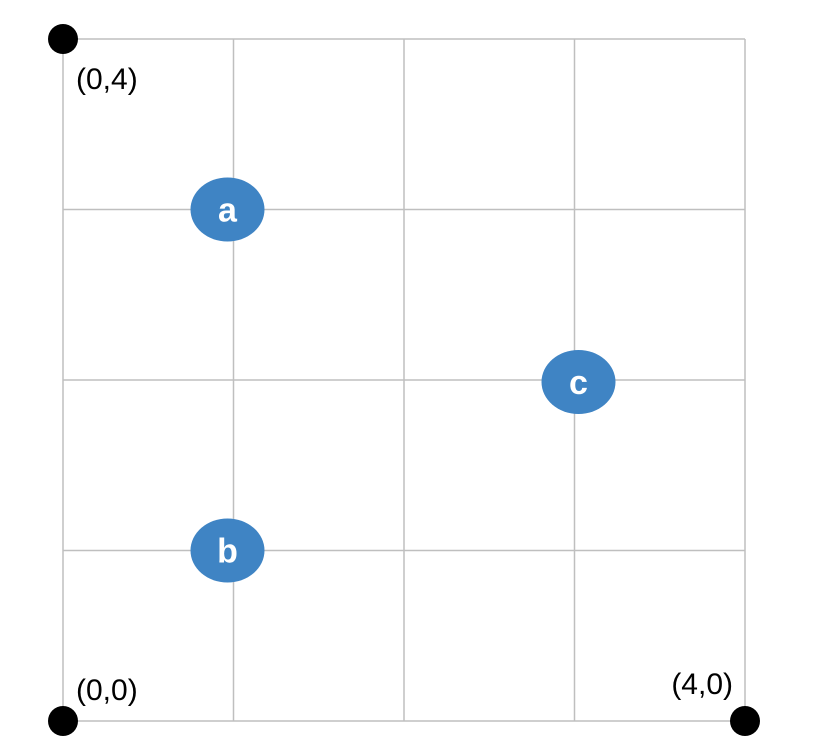  What do you see at coordinates (702, 684) in the screenshot?
I see `corner-point-label: (4,0)` at bounding box center [702, 684].